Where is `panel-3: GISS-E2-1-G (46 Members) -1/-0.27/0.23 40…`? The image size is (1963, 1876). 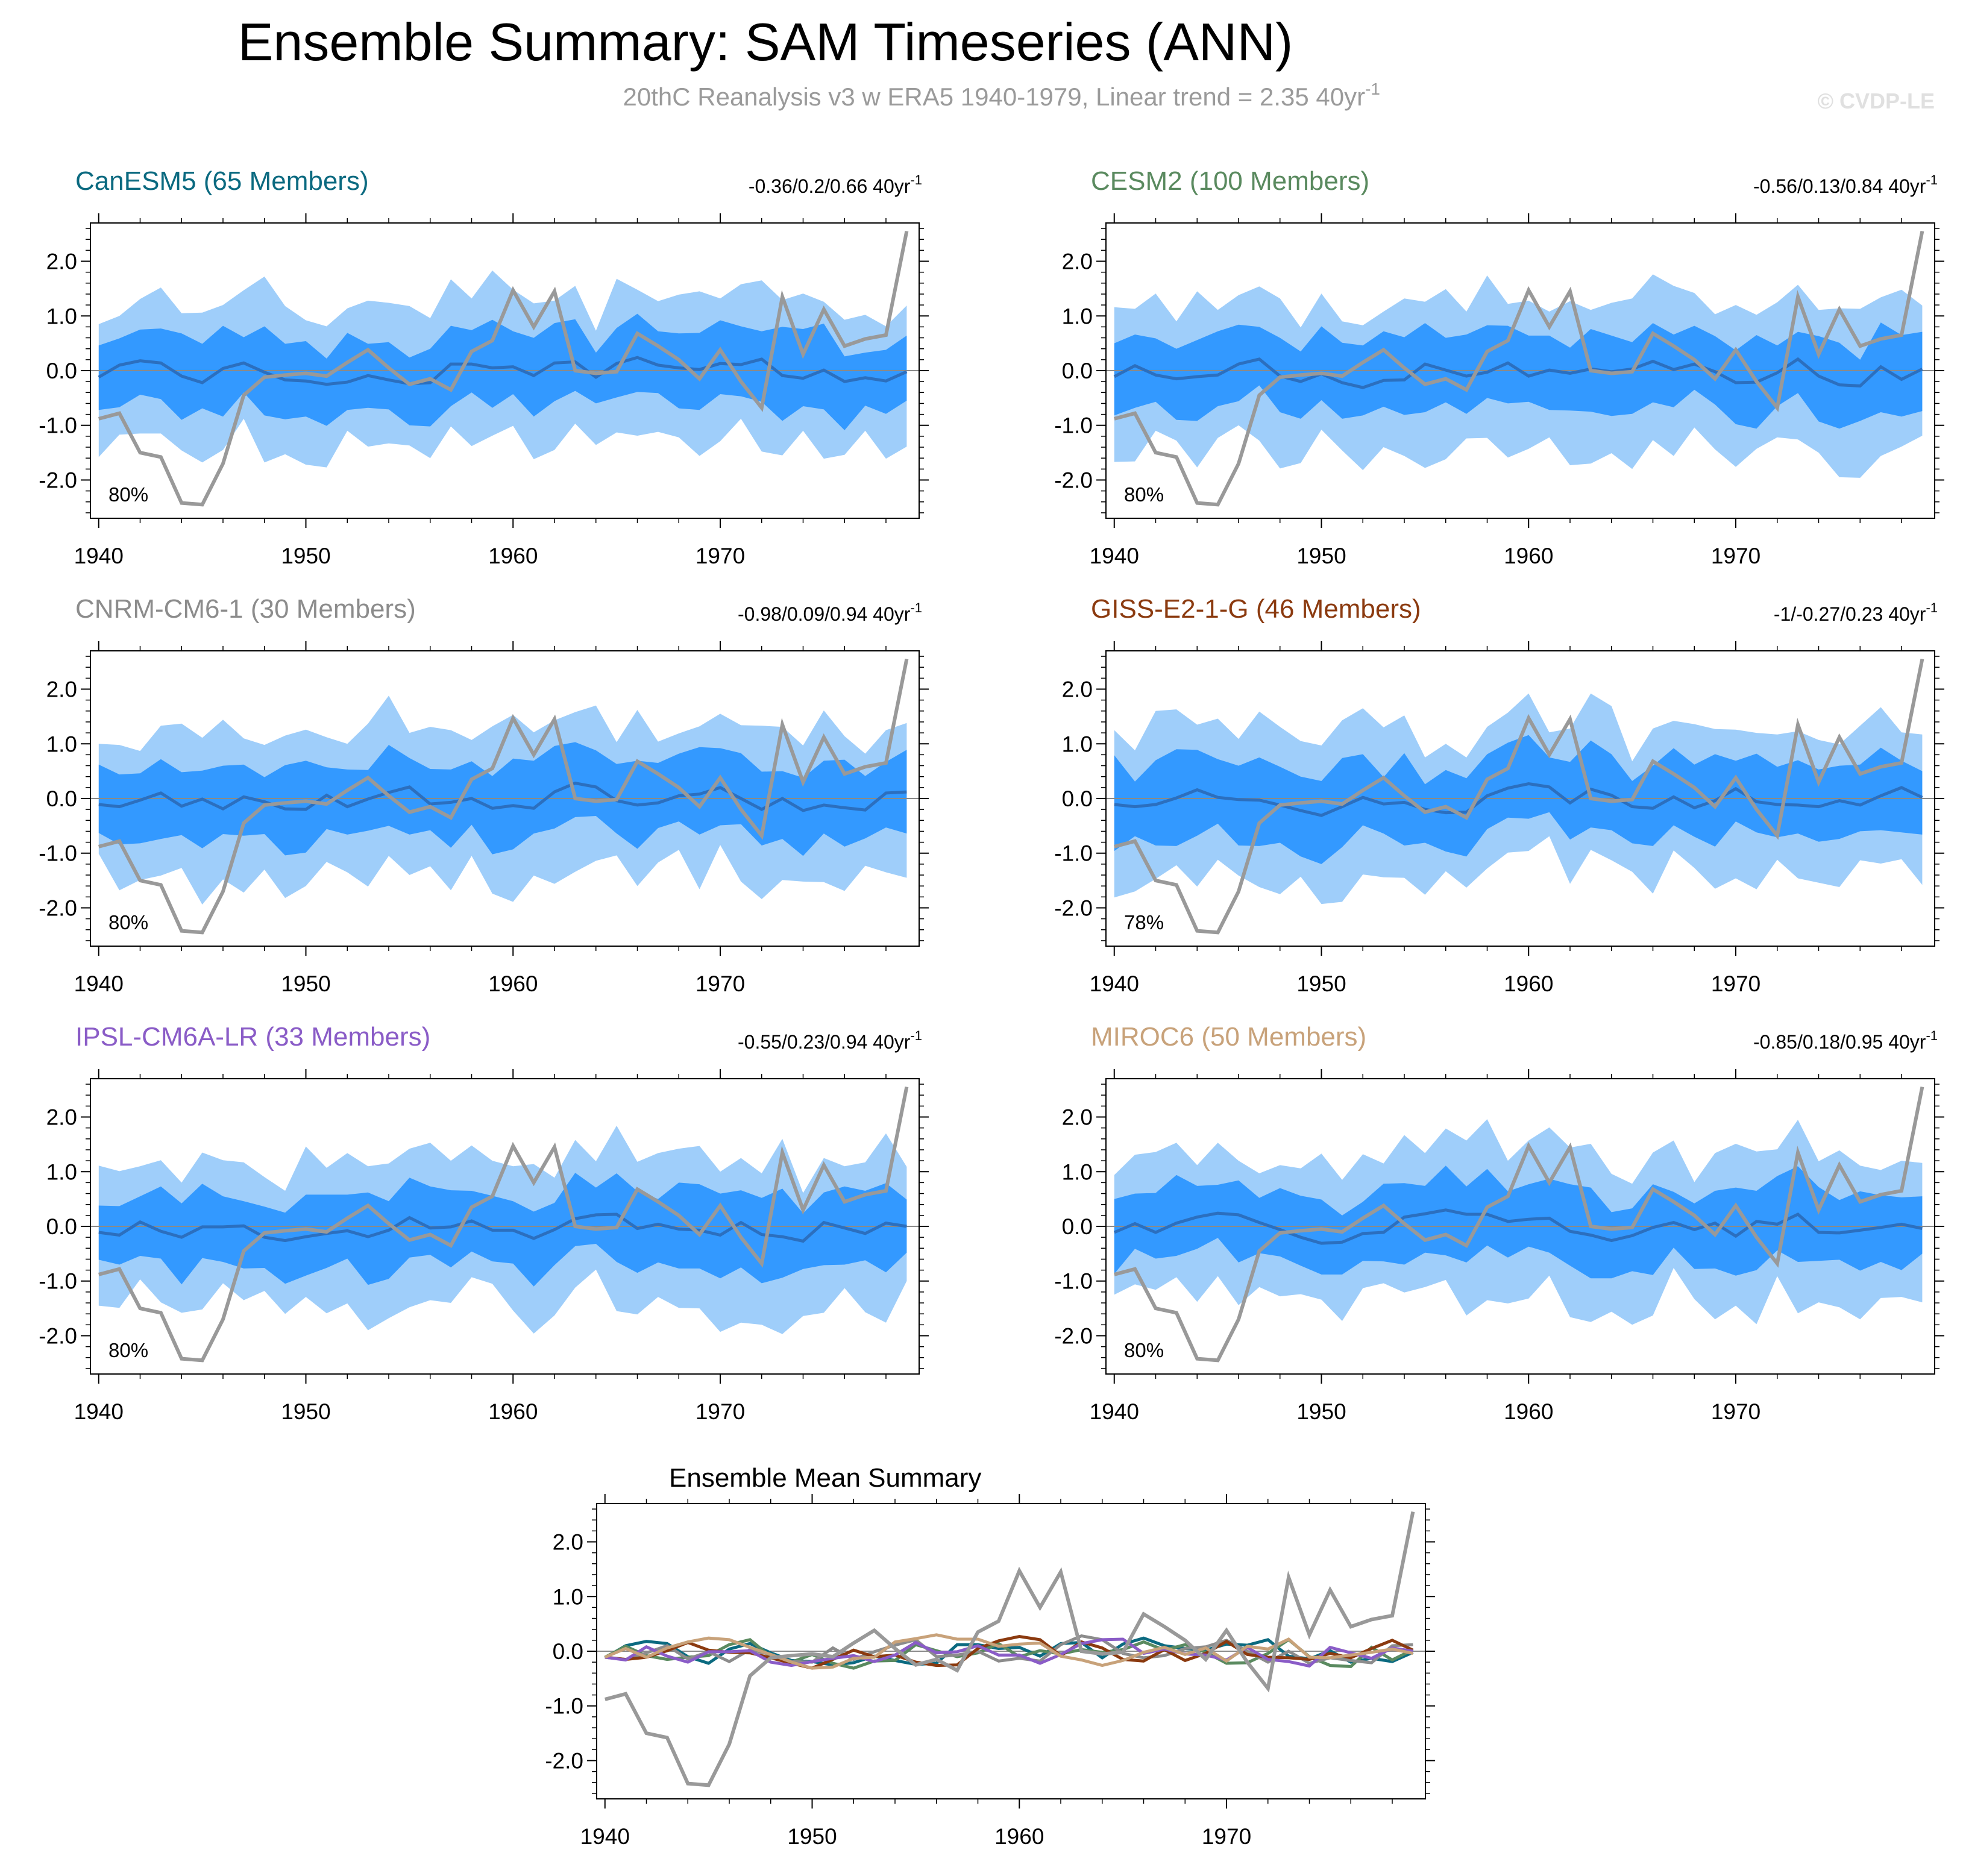 panel-3: GISS-E2-1-G (46 Members) -1/-0.27/0.23 40… is located at coordinates (1499, 795).